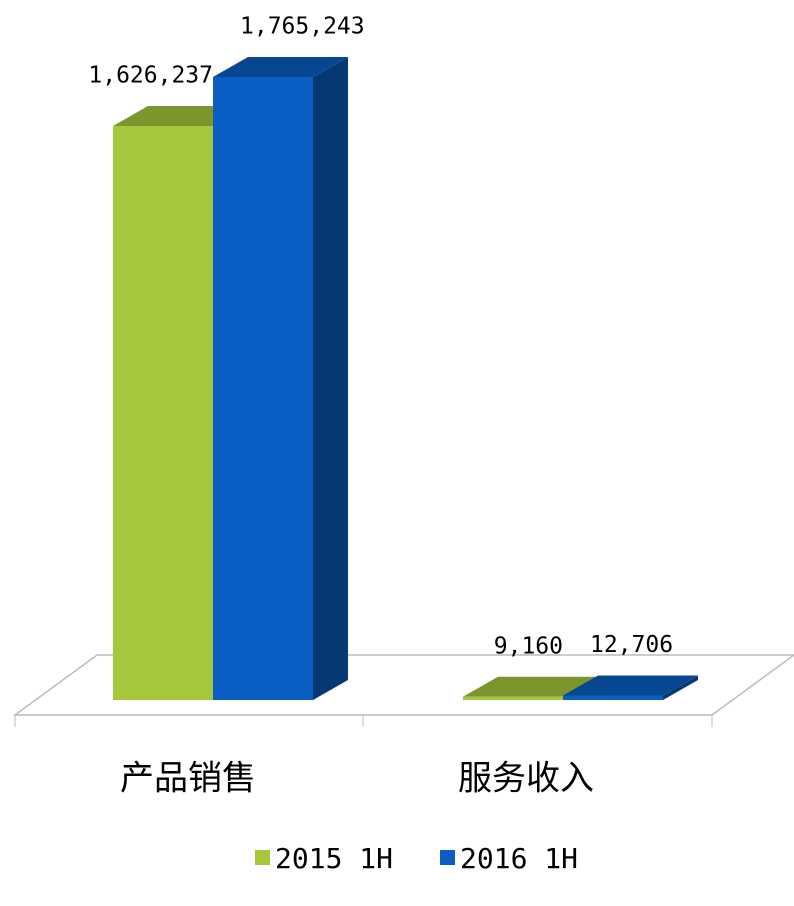 Image resolution: width=794 pixels, height=906 pixels. What do you see at coordinates (334, 858) in the screenshot?
I see `legend-label: 2015 1H` at bounding box center [334, 858].